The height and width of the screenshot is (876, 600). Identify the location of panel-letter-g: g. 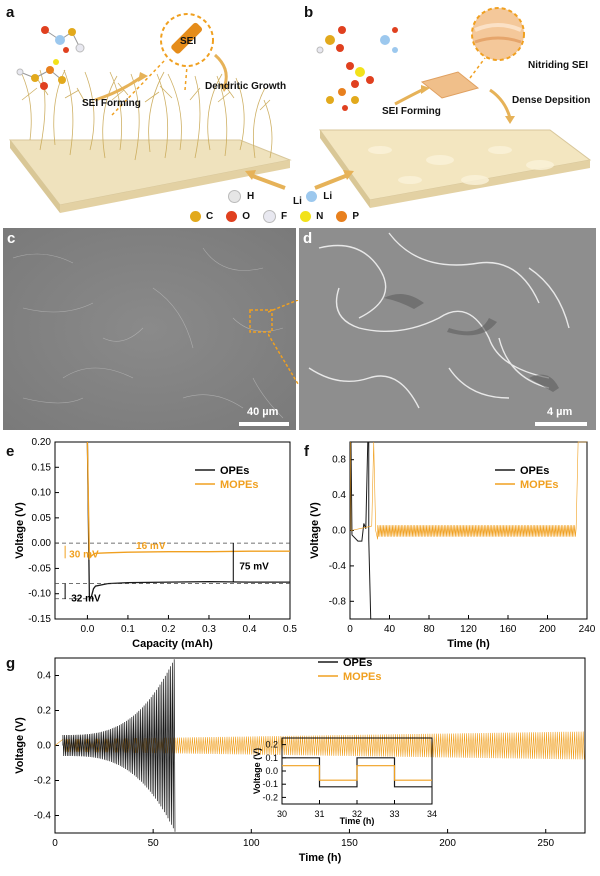
(11, 663).